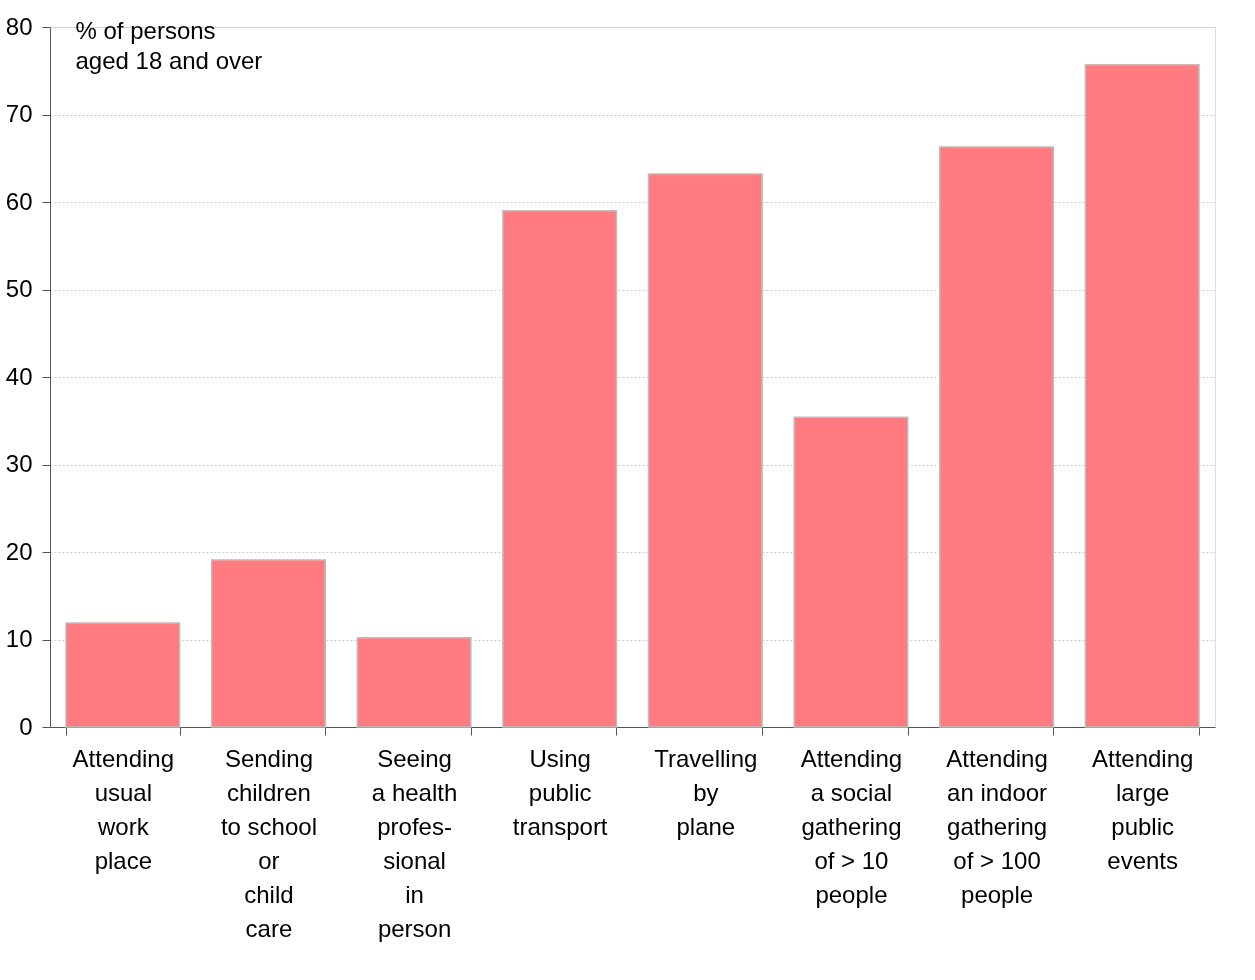 This screenshot has width=1255, height=980. I want to click on x-tick-label: Using public transport, so click(560, 792).